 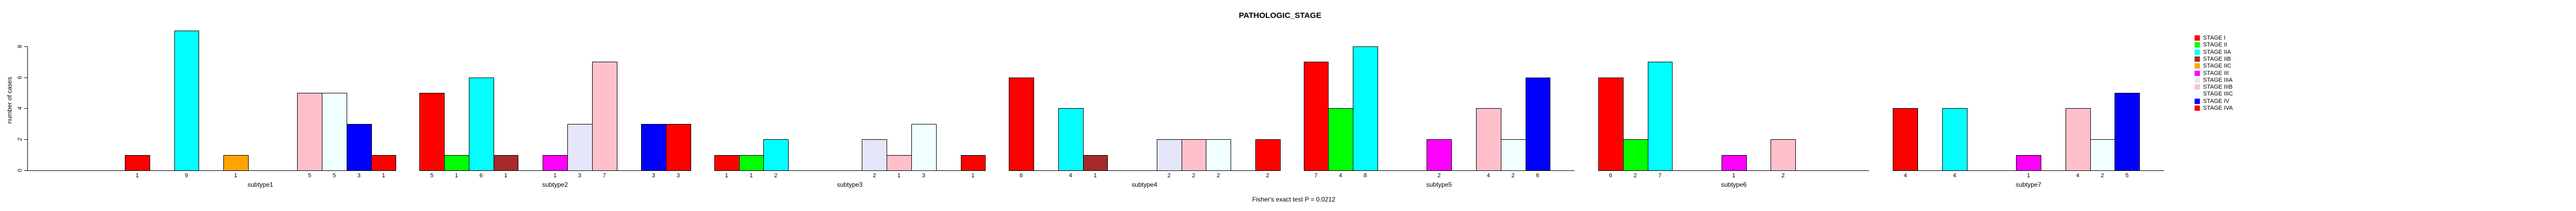 I want to click on x-axis-group-label-subtype3: subtype3, so click(x=850, y=184).